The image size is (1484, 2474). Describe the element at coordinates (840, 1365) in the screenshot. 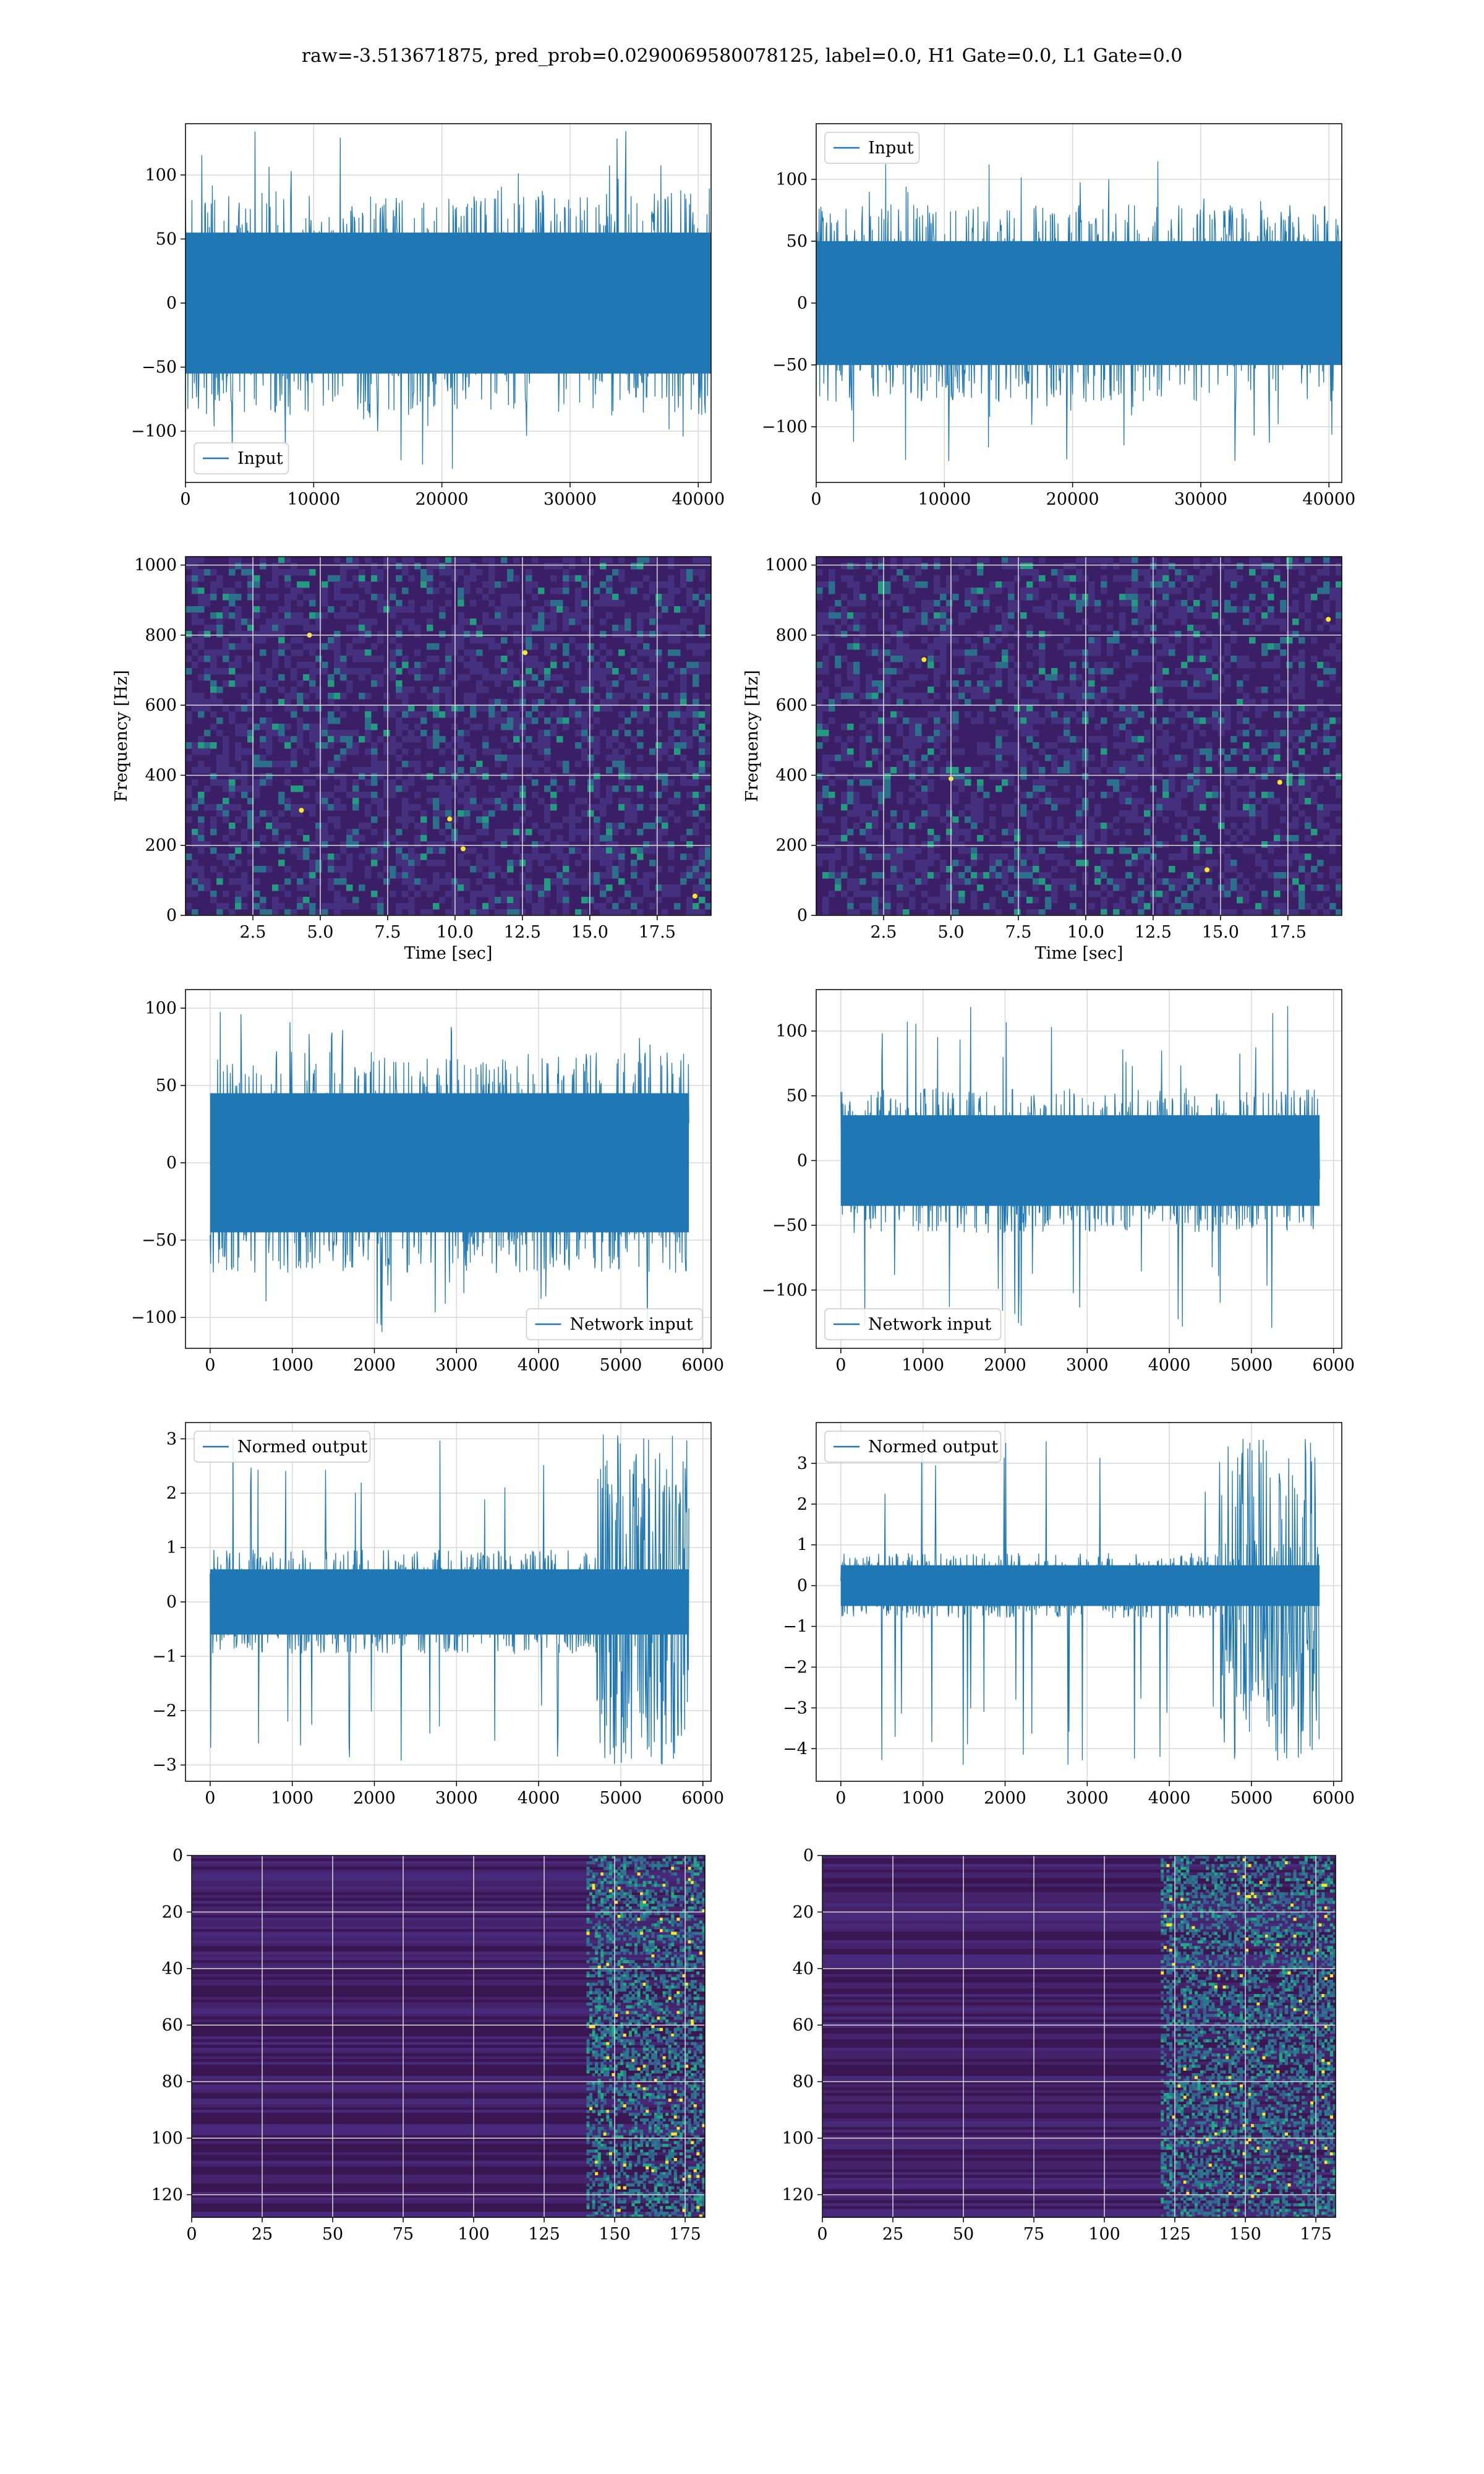

I see `x-tick-label: 0` at that location.